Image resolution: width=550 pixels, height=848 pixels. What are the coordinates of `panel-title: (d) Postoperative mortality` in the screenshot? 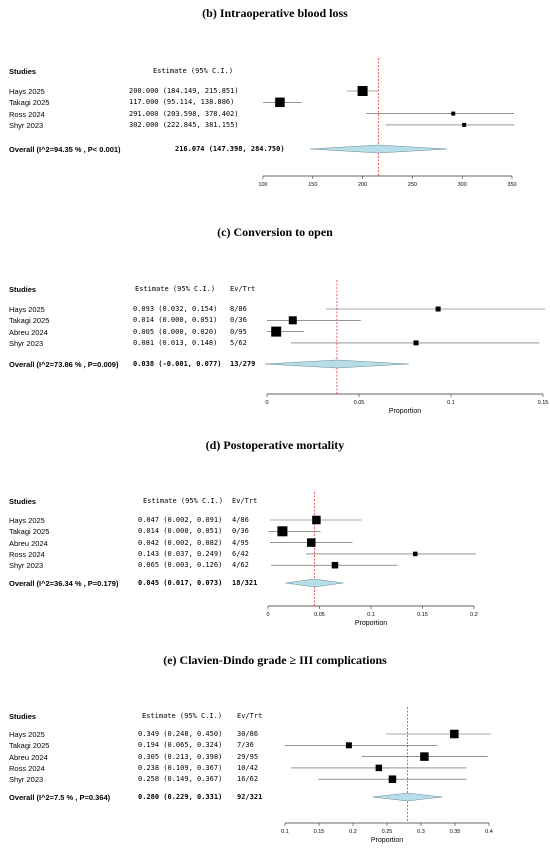 It's located at (275, 445).